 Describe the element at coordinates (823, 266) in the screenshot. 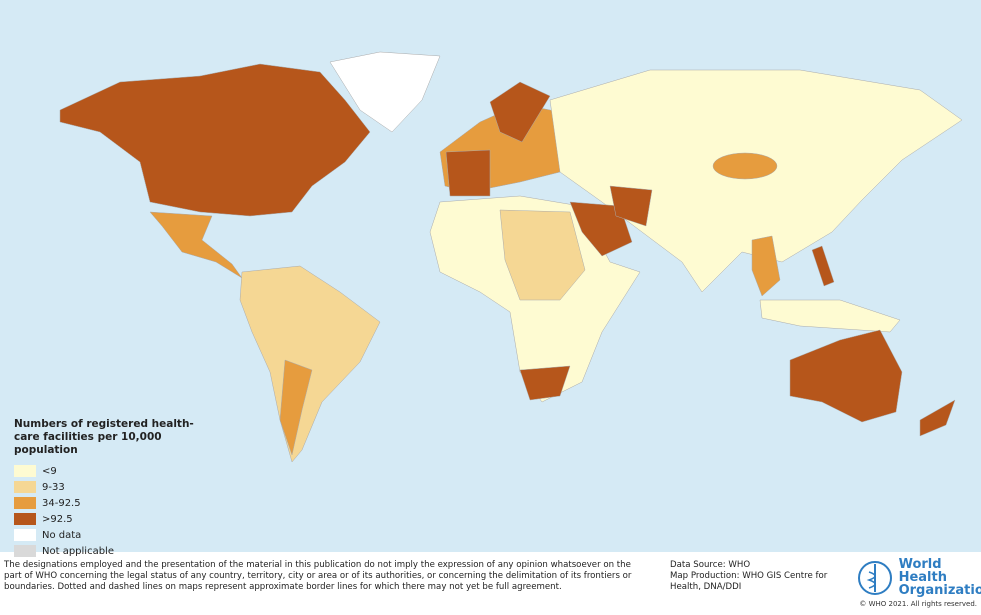

I see `philippines` at that location.